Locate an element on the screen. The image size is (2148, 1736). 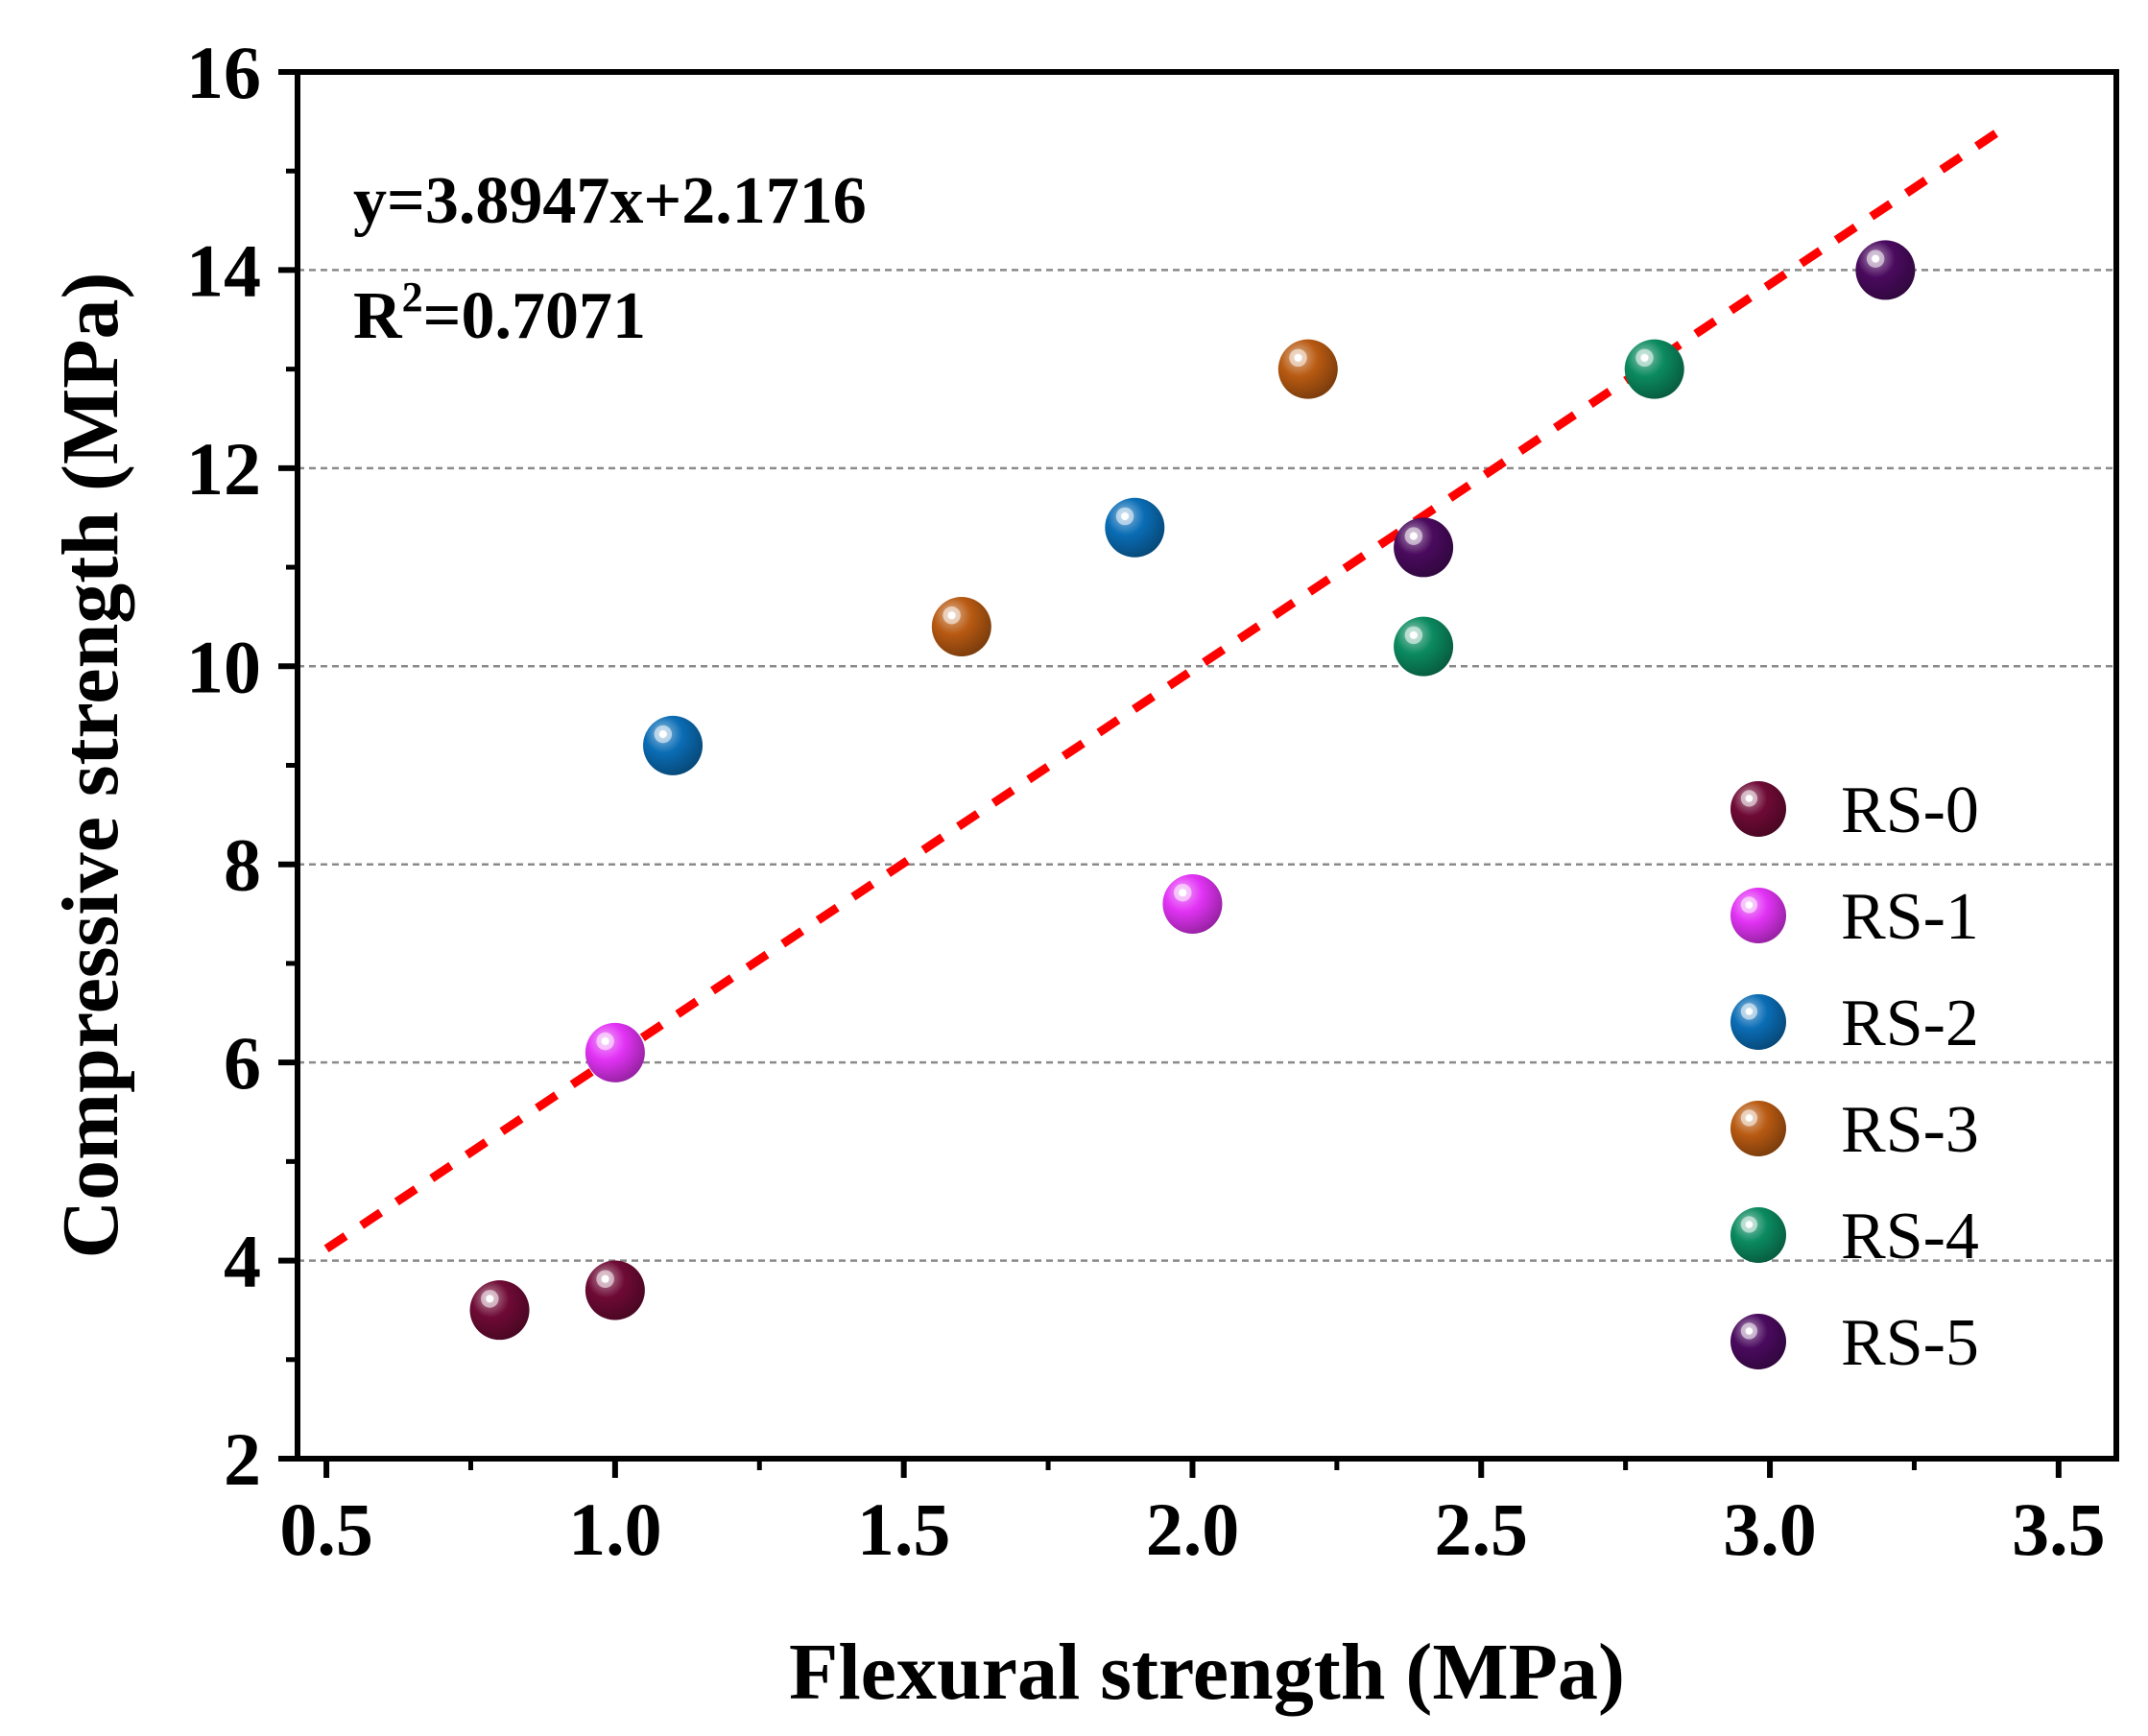
y-tick-label: 16 is located at coordinates (223, 72).